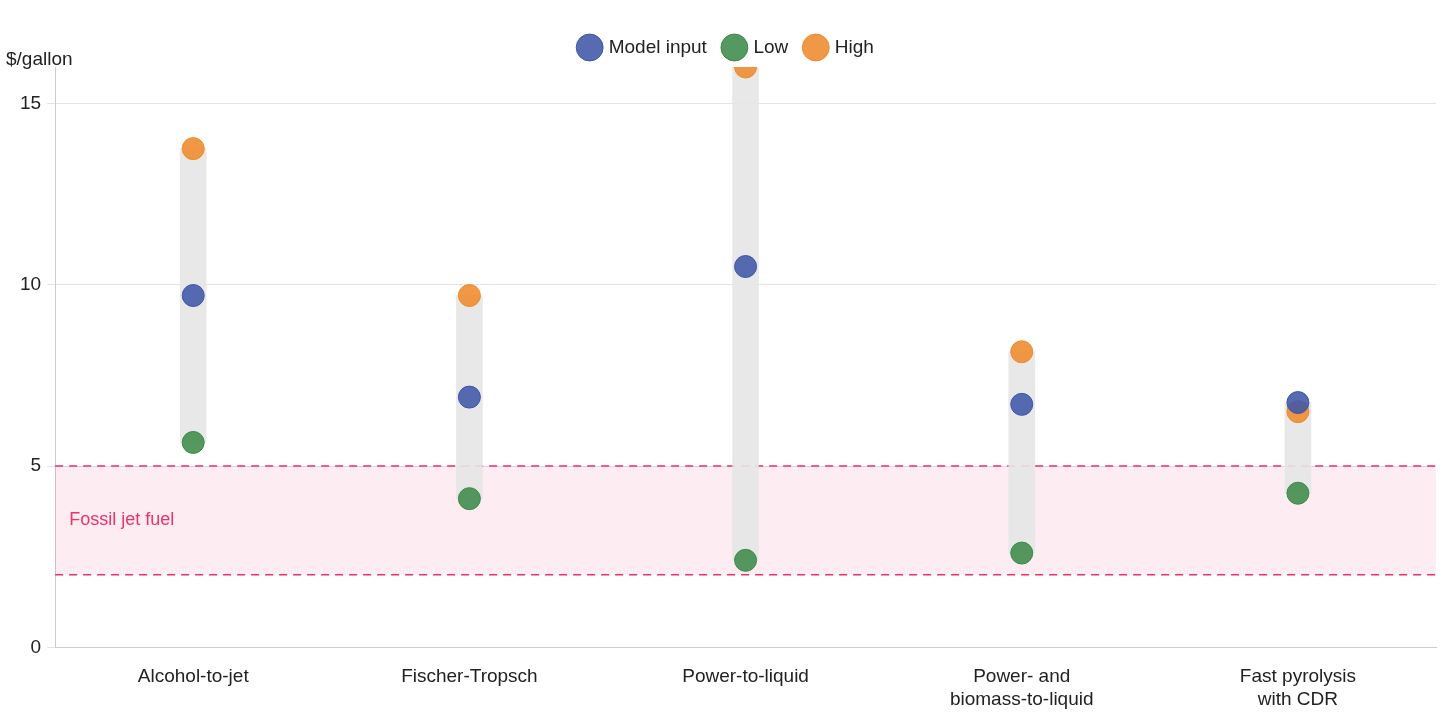 Image resolution: width=1448 pixels, height=725 pixels. I want to click on x-tick-label: Power- and biomass-to-liquid, so click(1021, 687).